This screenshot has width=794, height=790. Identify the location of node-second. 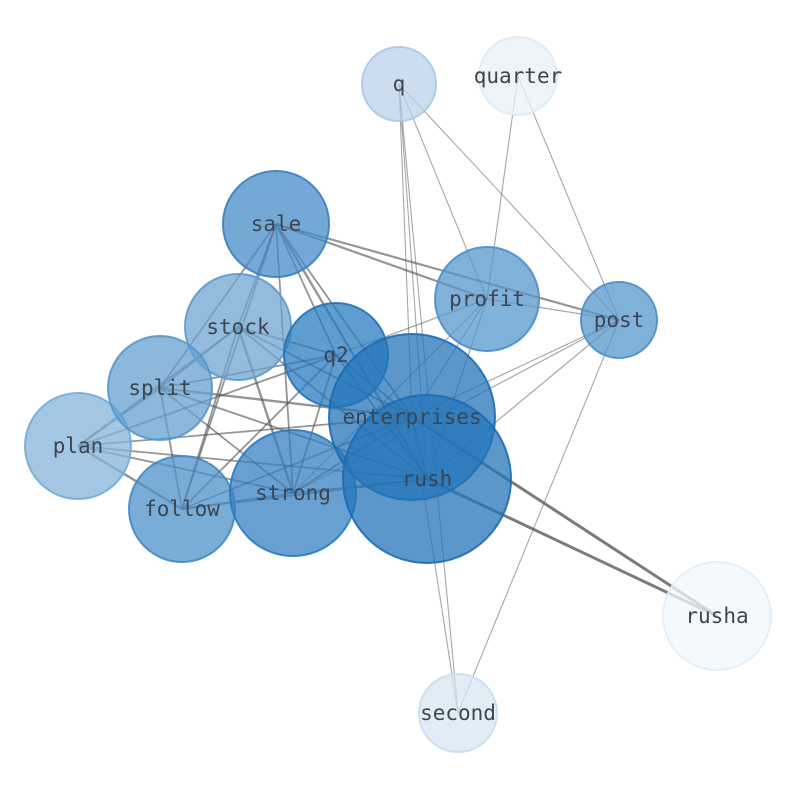
(458, 713).